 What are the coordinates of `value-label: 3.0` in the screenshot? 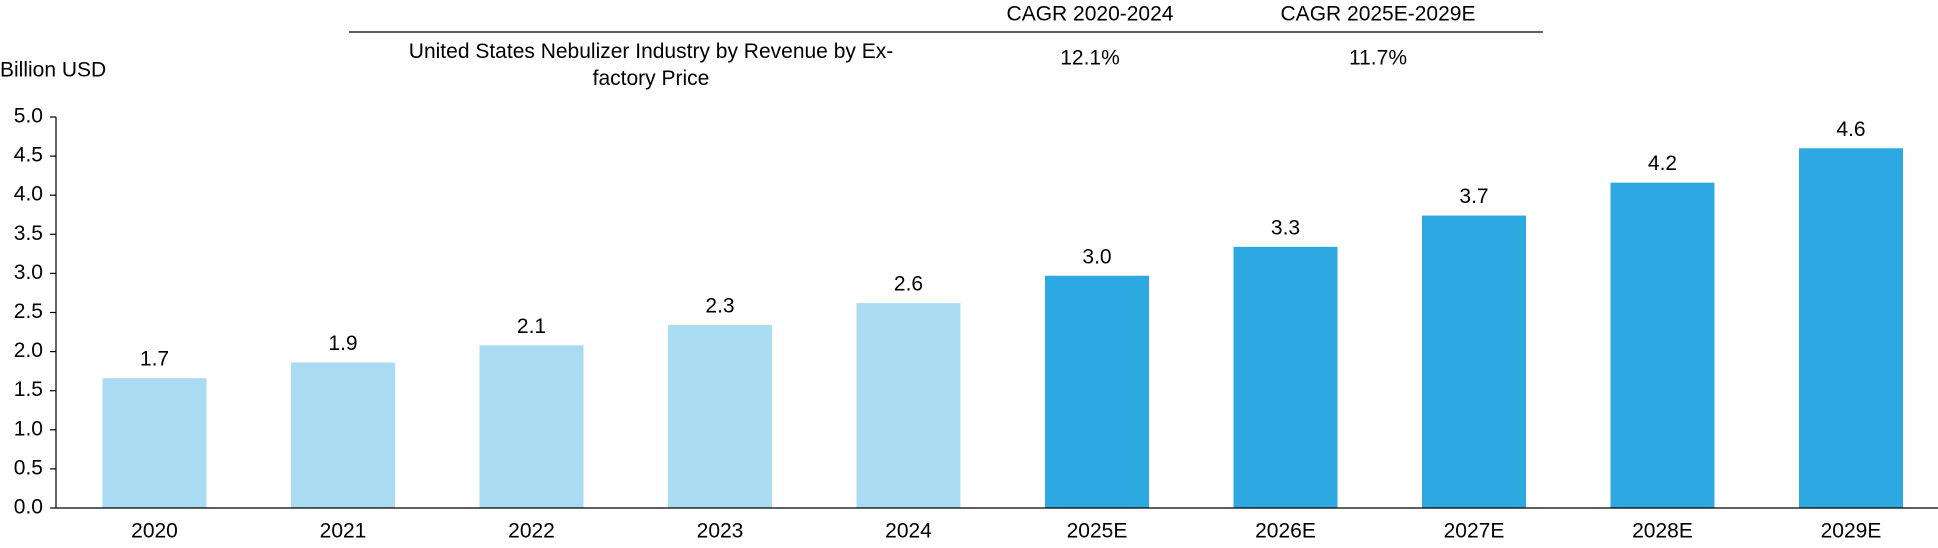 It's located at (1096, 256).